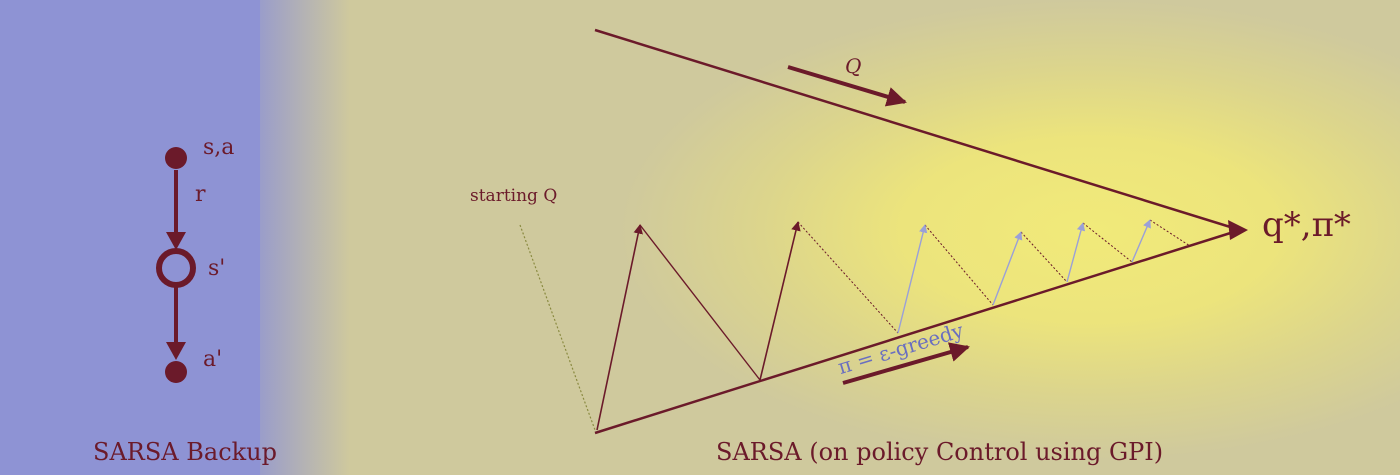 The width and height of the screenshot is (1400, 475). I want to click on state-action-node, so click(176, 158).